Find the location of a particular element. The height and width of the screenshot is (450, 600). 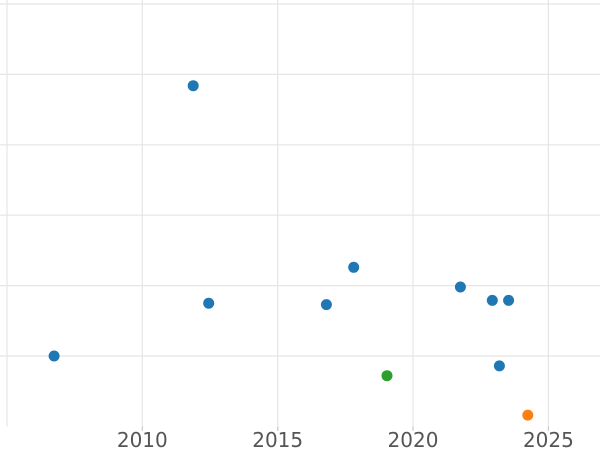

data-point-green-points is located at coordinates (387, 376).